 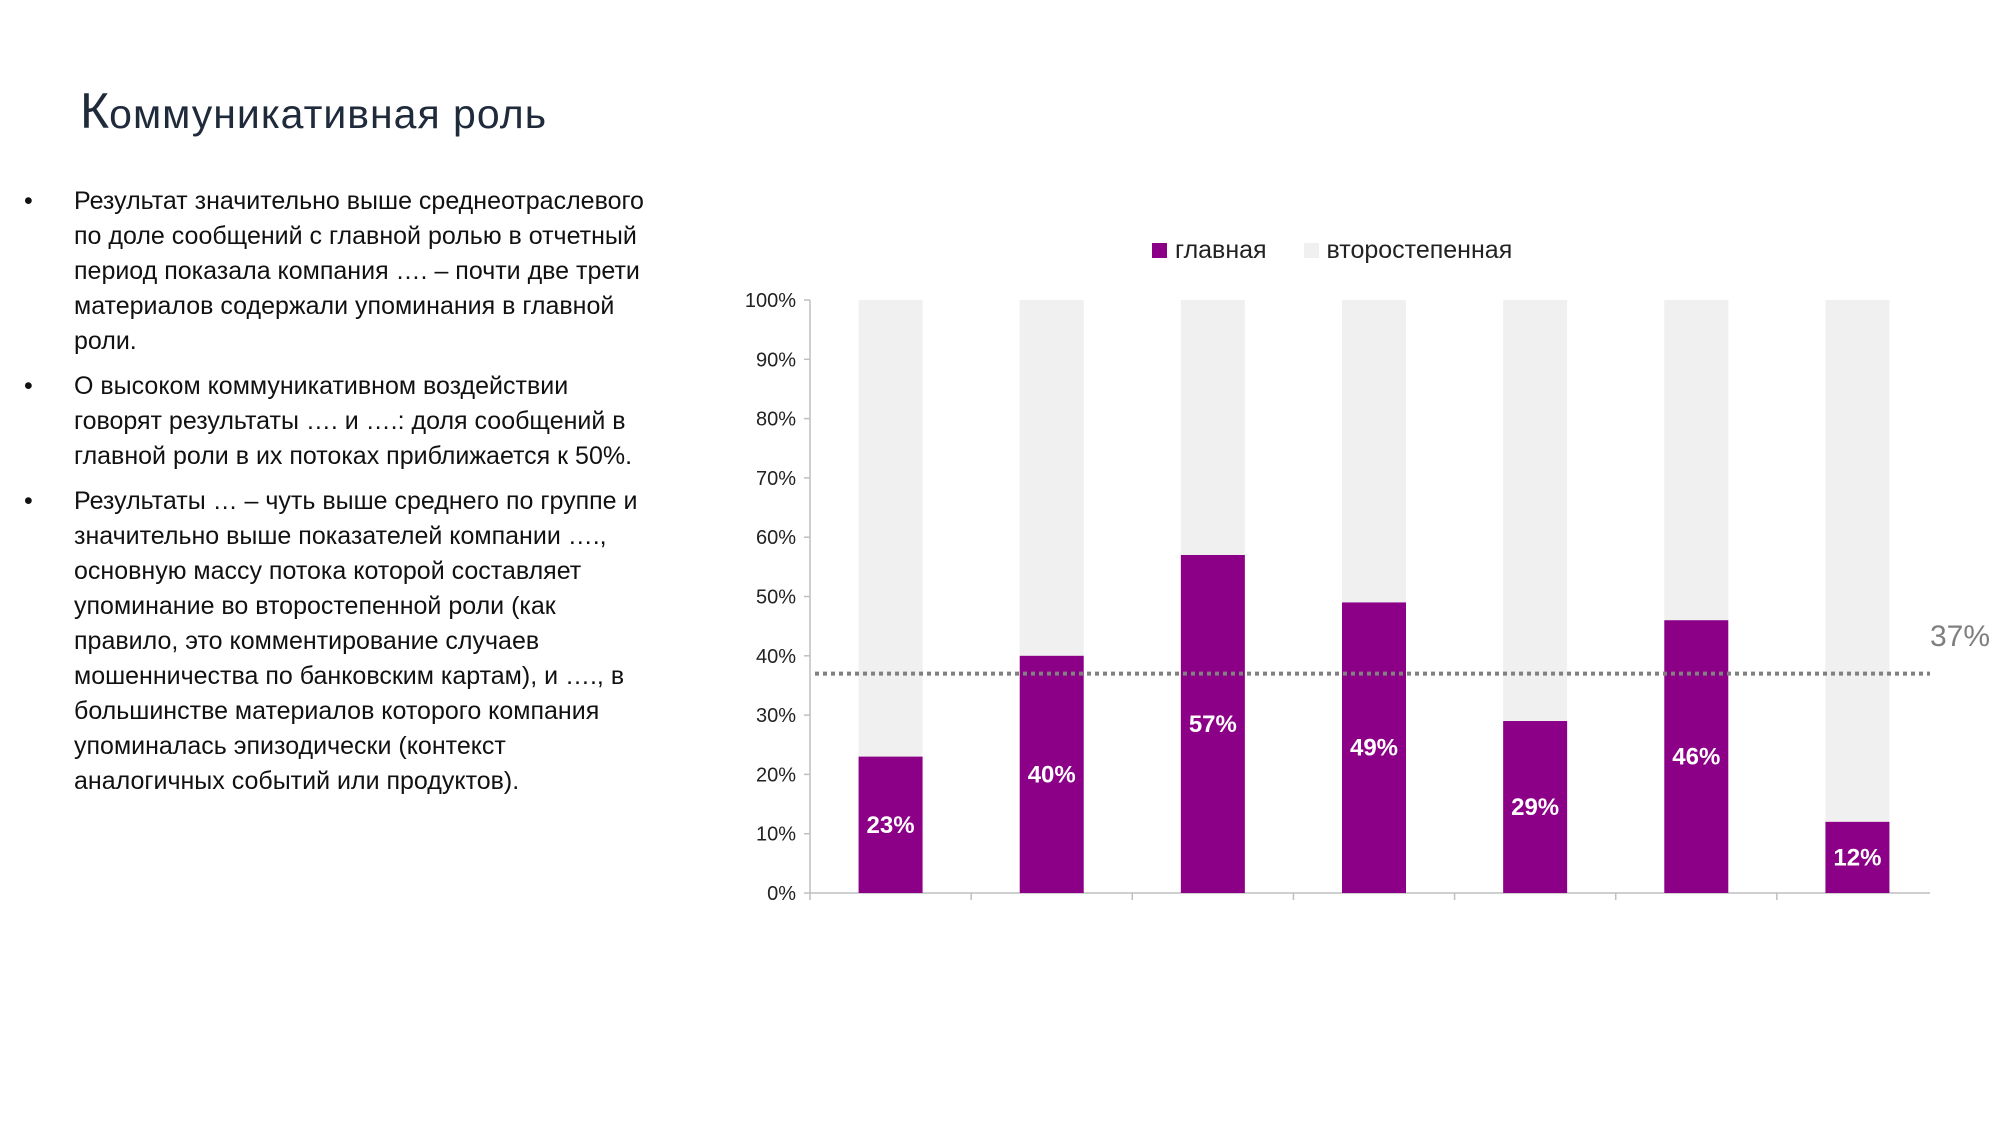 I want to click on y-tick-label: 0%, so click(x=781, y=894).